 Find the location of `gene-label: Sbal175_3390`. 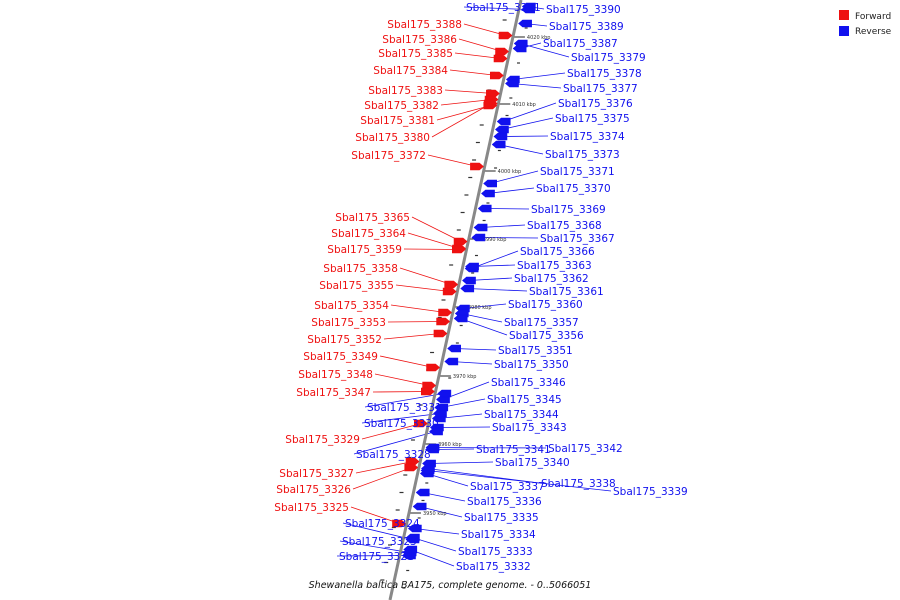

gene-label: Sbal175_3390 is located at coordinates (583, 10).